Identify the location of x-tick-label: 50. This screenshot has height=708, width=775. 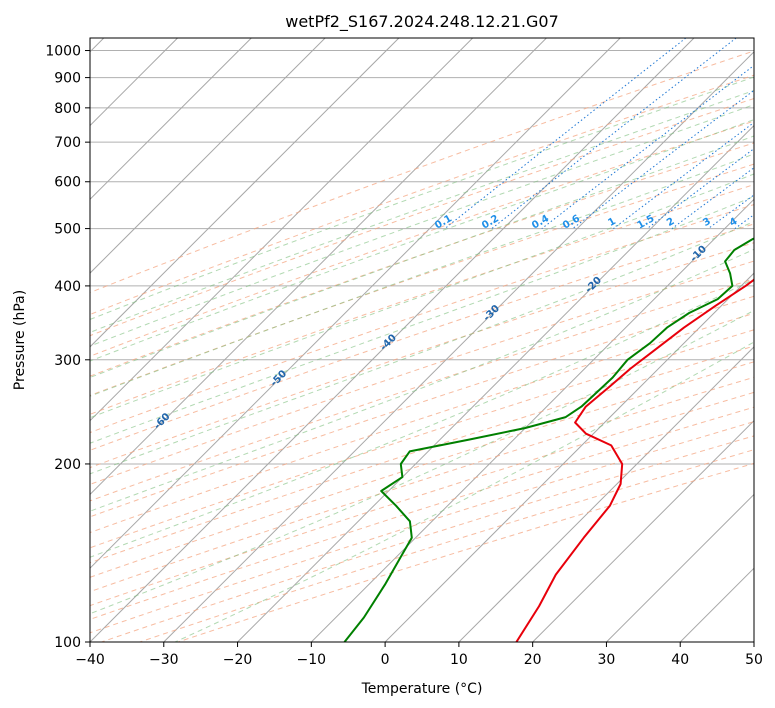
(754, 660).